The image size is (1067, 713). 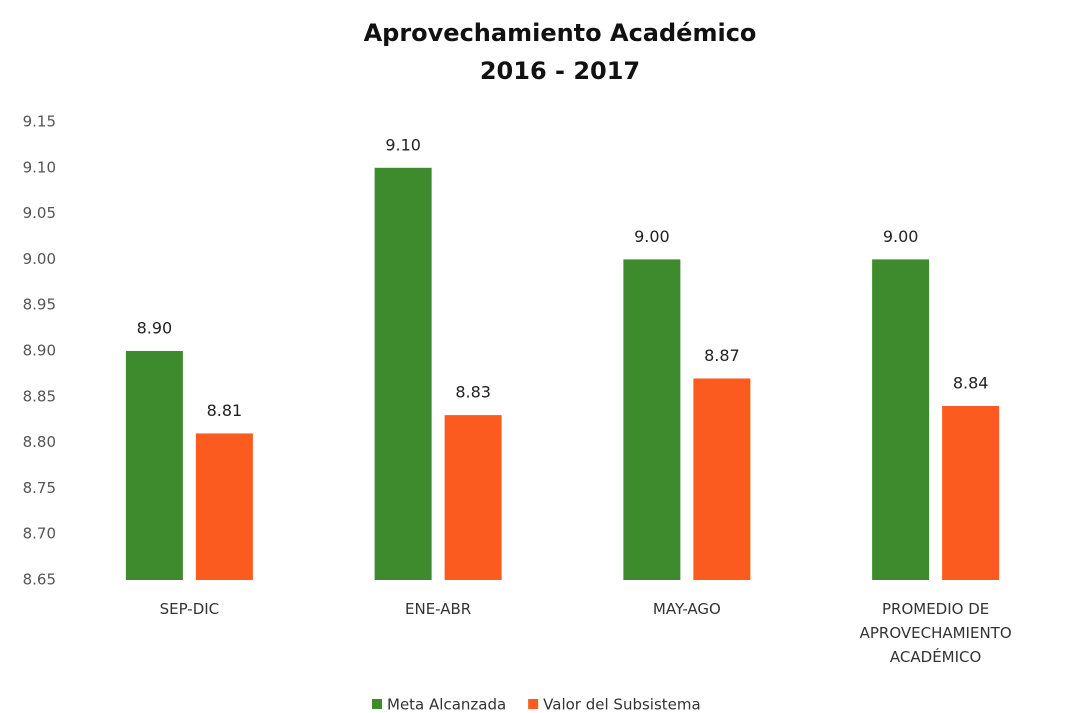 I want to click on y-tick-label: 8.65, so click(x=39, y=580).